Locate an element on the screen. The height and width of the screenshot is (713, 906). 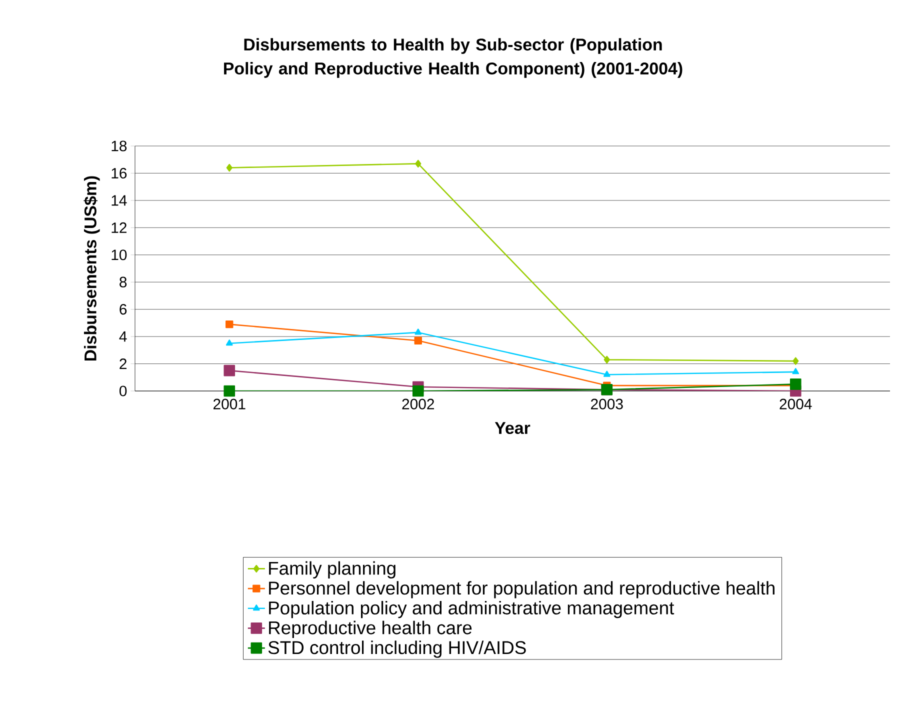
x-tick-label: 2001 is located at coordinates (230, 404).